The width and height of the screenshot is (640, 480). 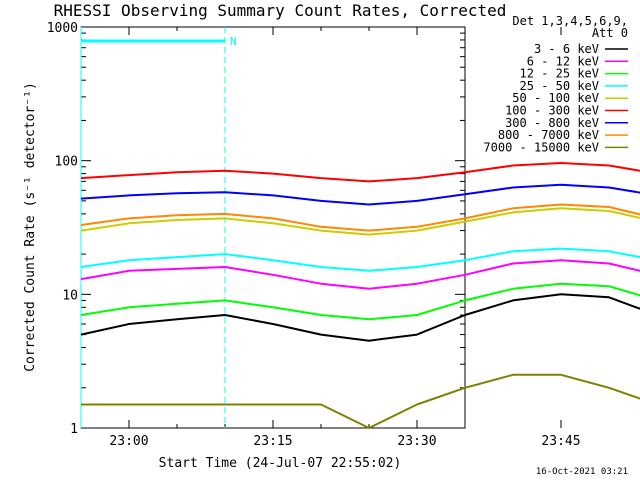 I want to click on legend-label: 25 - 50 keV, so click(x=559, y=86).